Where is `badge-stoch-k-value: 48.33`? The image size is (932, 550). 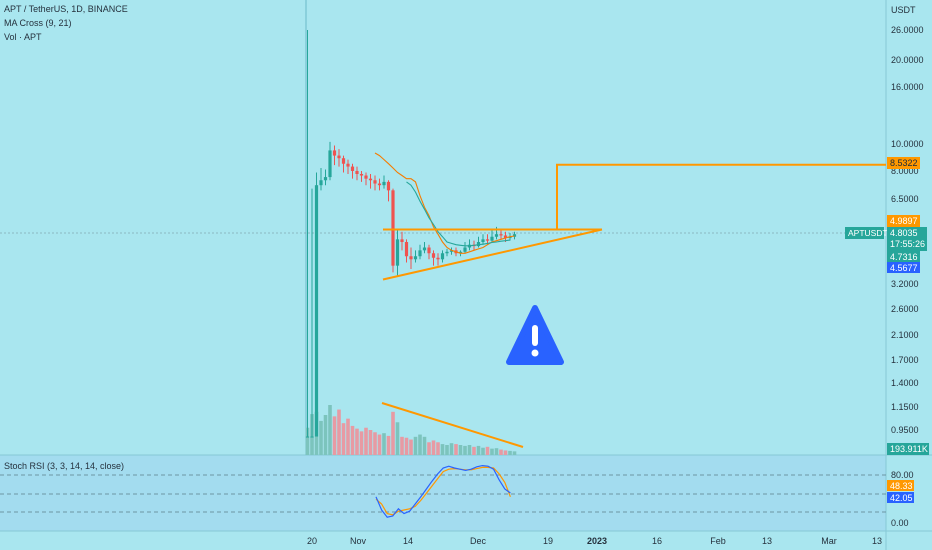
badge-stoch-k-value: 48.33 is located at coordinates (901, 486).